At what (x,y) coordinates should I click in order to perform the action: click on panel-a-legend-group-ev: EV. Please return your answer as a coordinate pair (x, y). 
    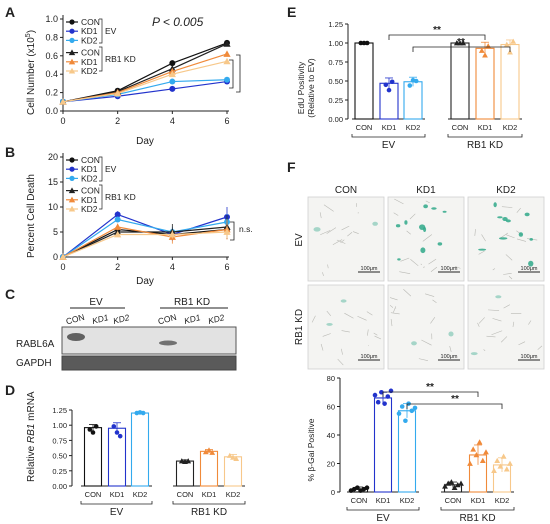
    Looking at the image, I should click on (111, 31).